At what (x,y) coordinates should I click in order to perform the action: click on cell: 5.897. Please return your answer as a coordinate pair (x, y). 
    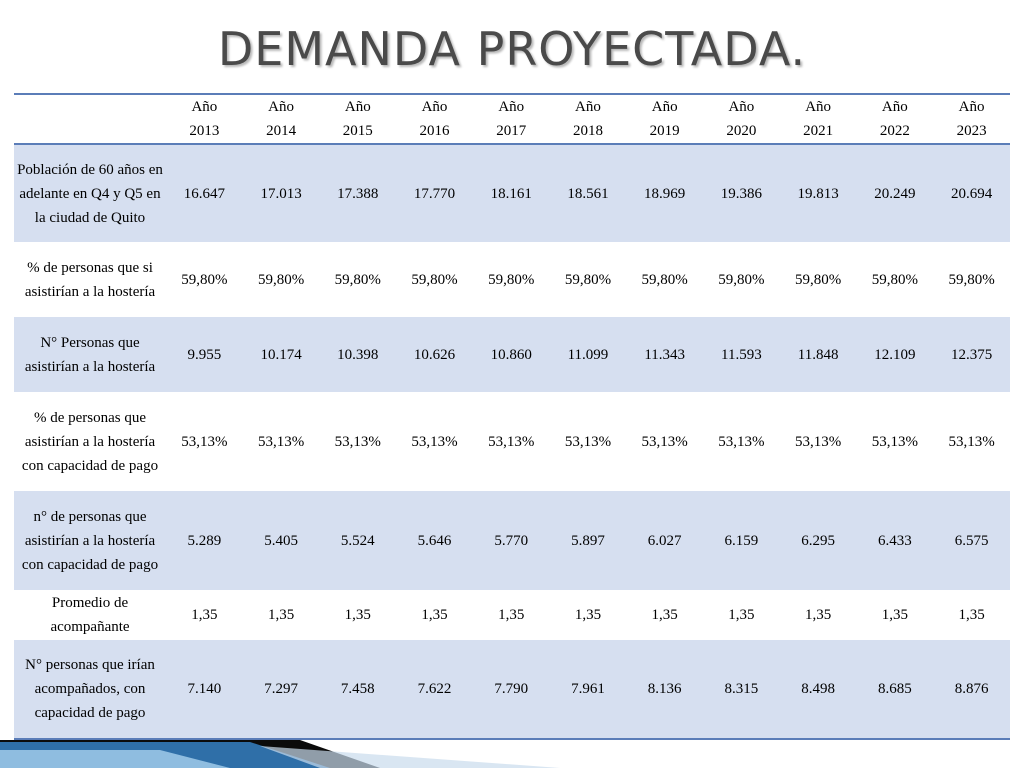
    Looking at the image, I should click on (588, 540).